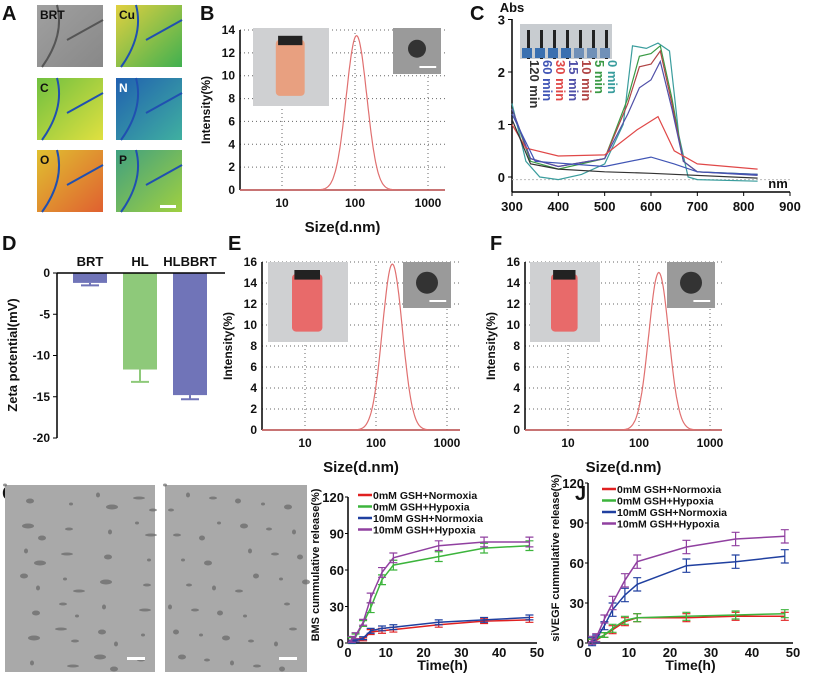 The image size is (824, 684). What do you see at coordinates (207, 14) in the screenshot?
I see `panel-label-B: B` at bounding box center [207, 14].